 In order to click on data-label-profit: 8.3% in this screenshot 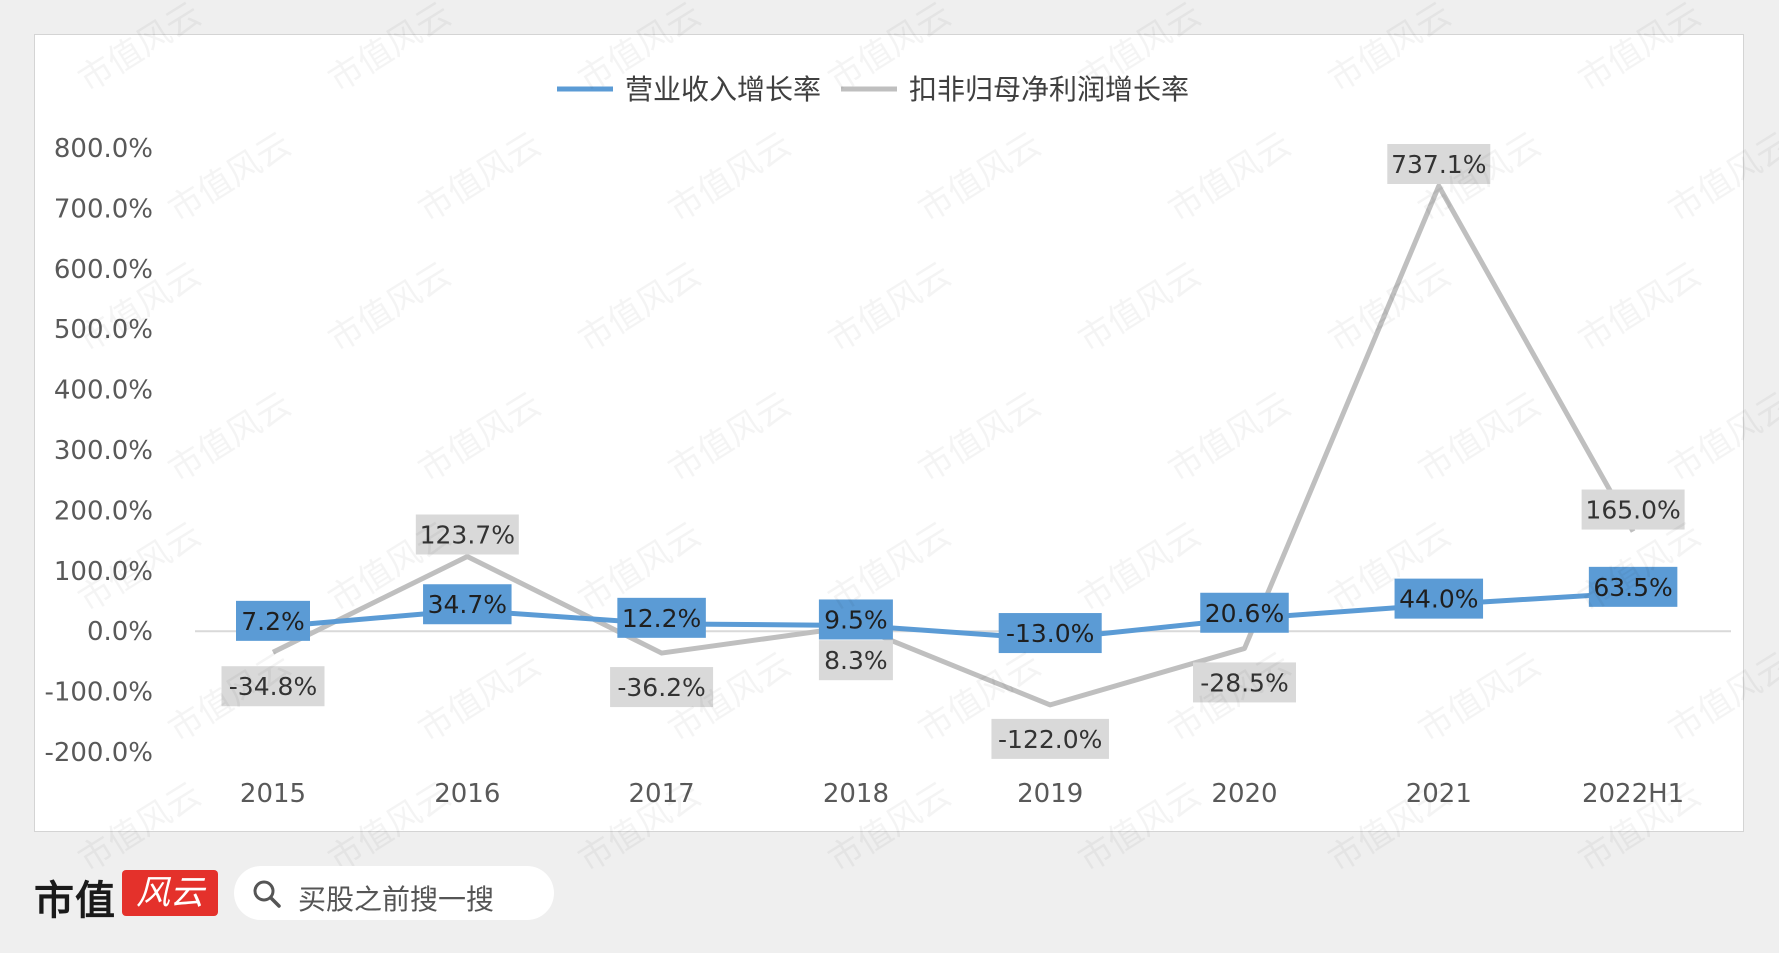, I will do `click(856, 660)`.